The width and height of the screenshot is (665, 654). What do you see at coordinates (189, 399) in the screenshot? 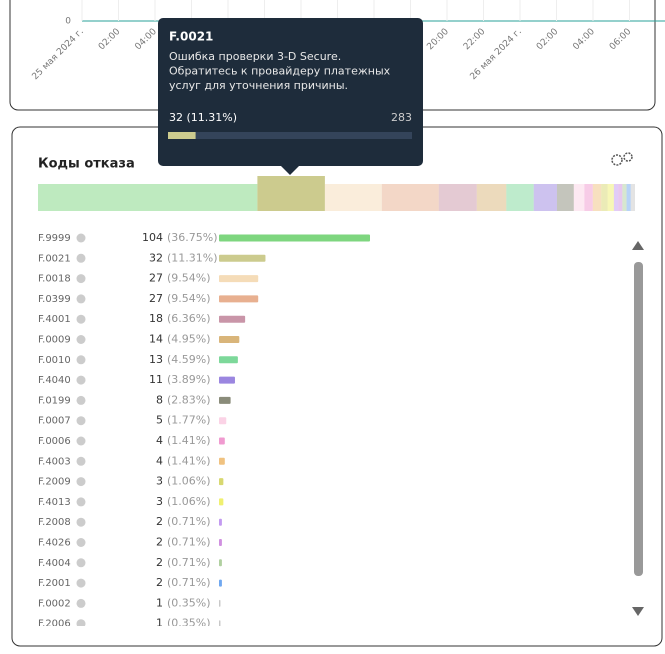
I see `share-label: (2.83%)` at bounding box center [189, 399].